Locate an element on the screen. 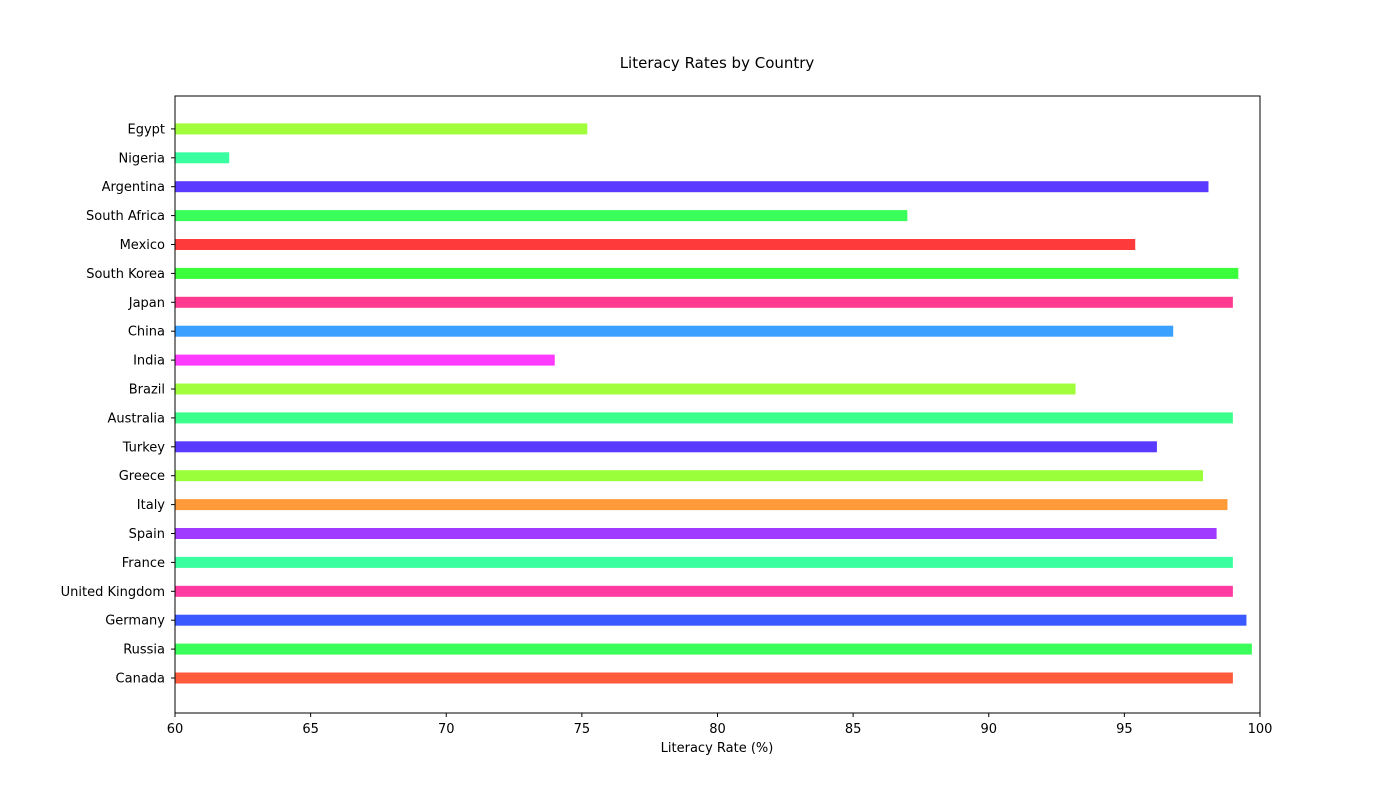  y-tick-label: South Korea is located at coordinates (125, 274).